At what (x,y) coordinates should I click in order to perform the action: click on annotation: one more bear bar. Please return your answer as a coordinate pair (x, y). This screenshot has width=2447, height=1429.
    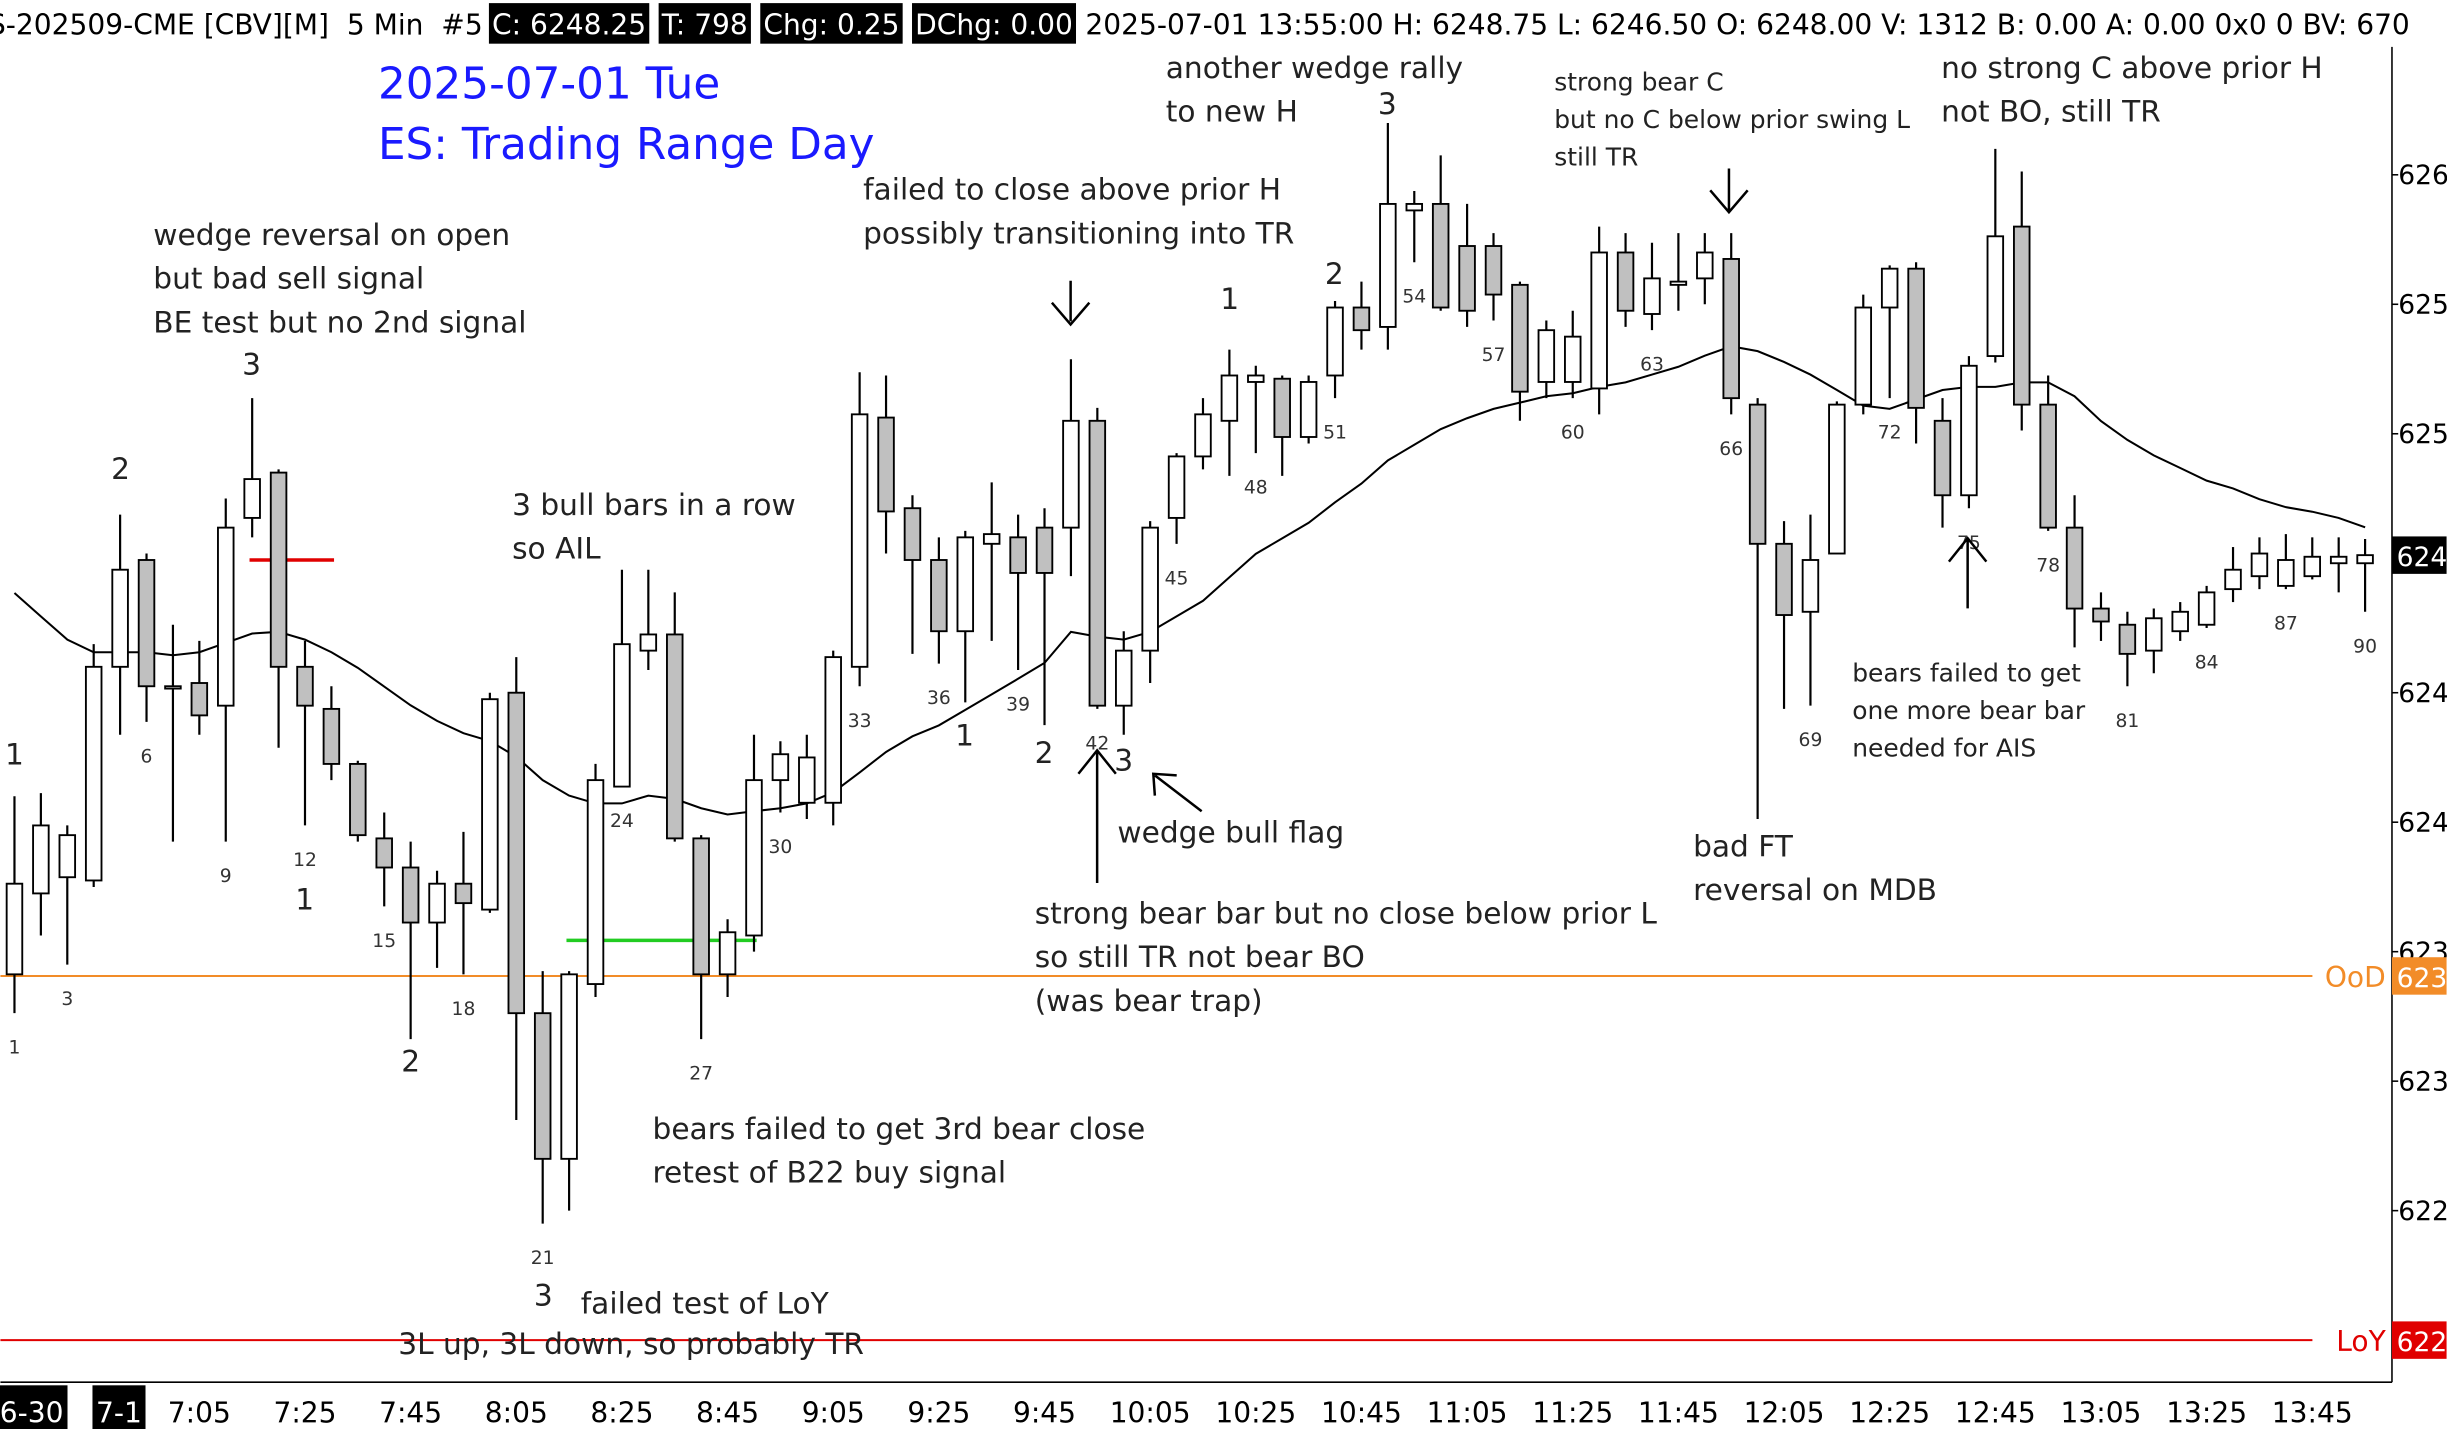
    Looking at the image, I should click on (1969, 710).